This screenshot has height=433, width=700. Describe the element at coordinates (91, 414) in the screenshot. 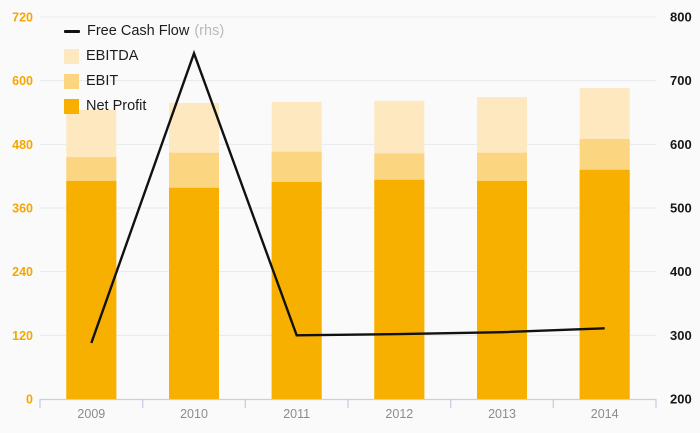

I see `x-category-label: 2009` at that location.